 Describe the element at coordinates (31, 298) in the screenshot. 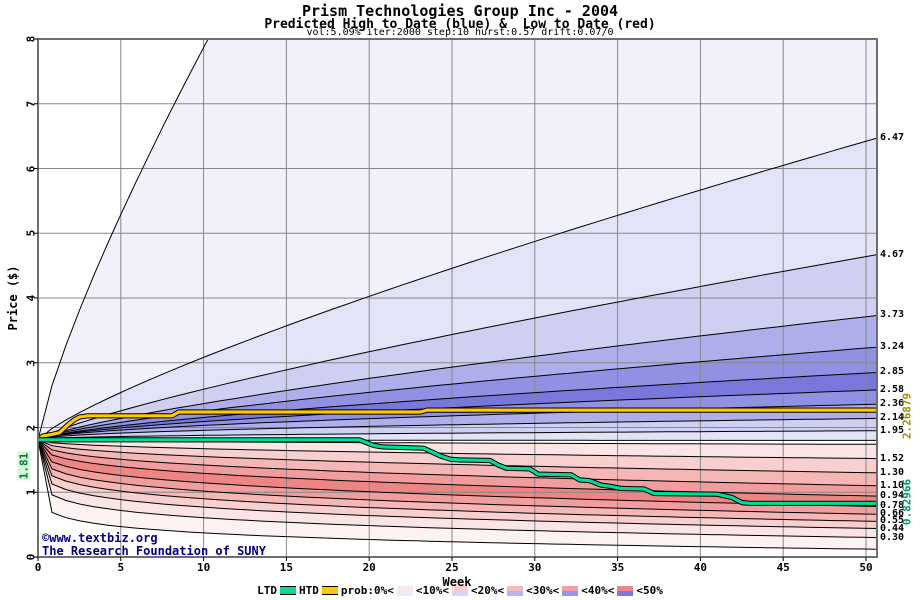

I see `y-tick-label: 4` at that location.